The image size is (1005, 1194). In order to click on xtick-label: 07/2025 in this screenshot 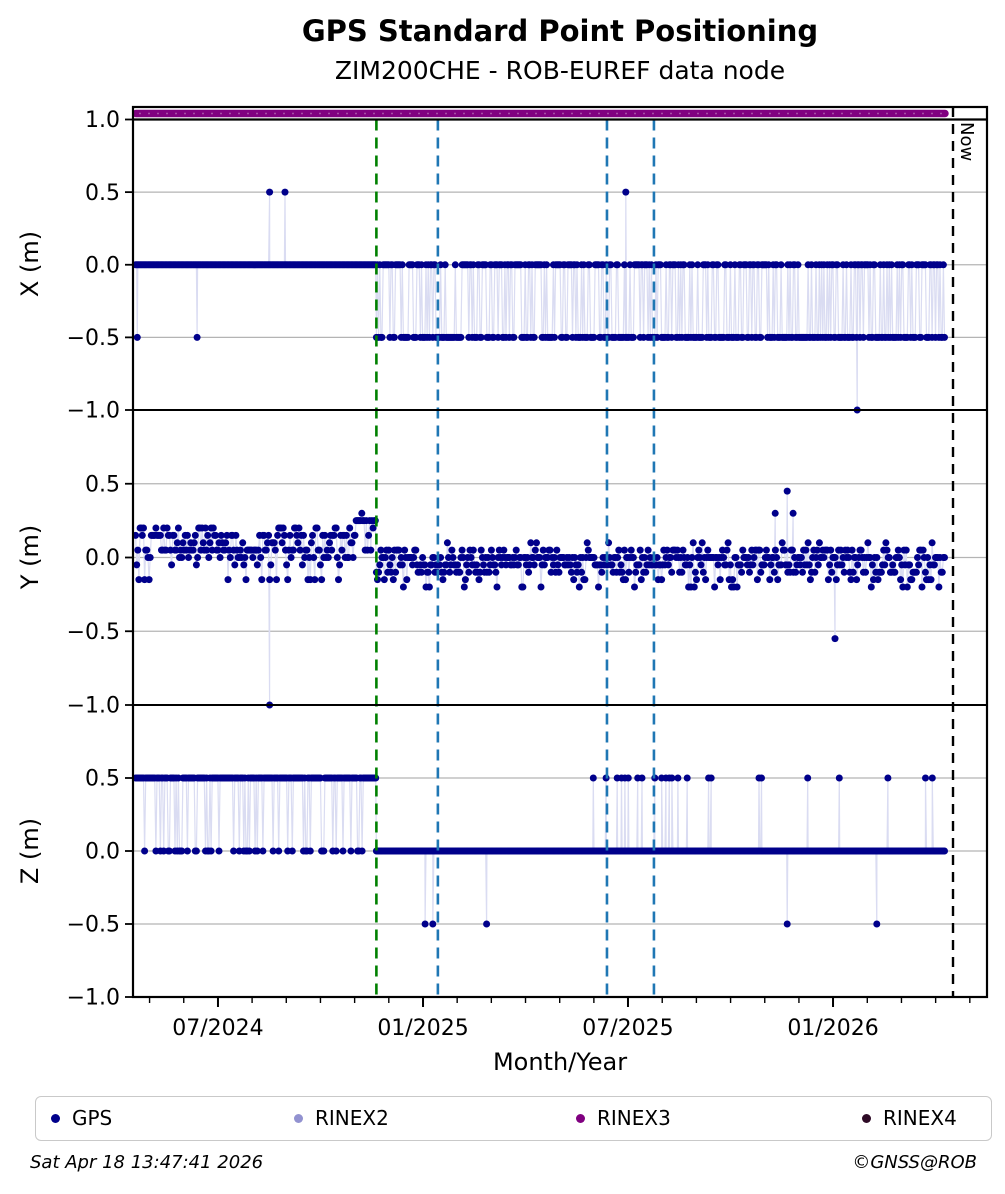, I will do `click(627, 1028)`.